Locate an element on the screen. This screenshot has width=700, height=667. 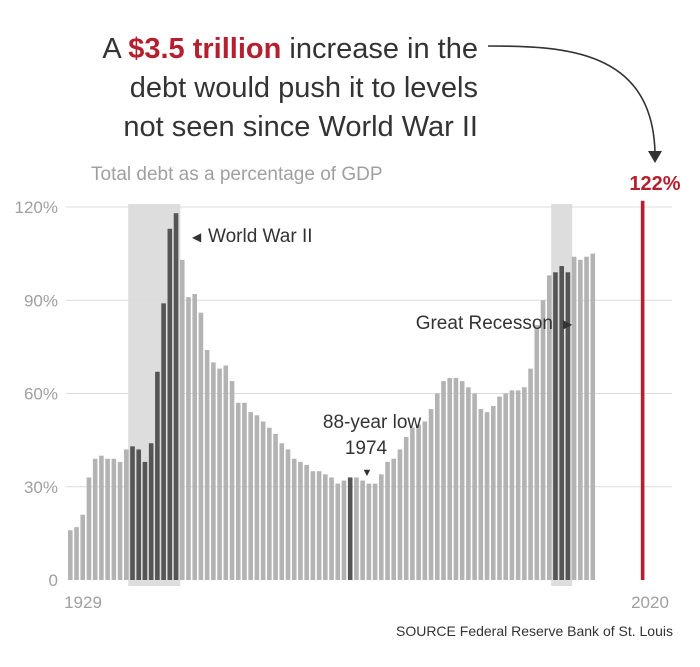
annotation-88-year-low-marker: ▼ is located at coordinates (367, 473).